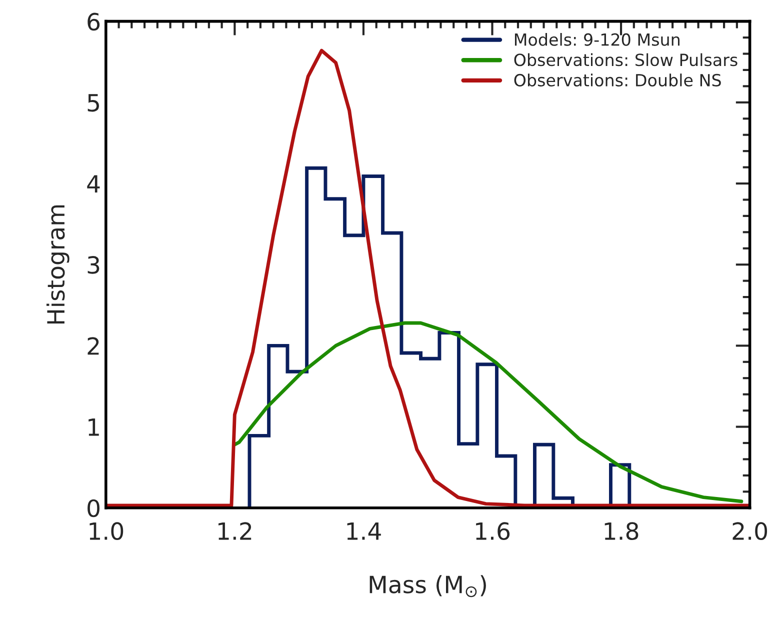 The height and width of the screenshot is (627, 773). What do you see at coordinates (428, 586) in the screenshot?
I see `x-axis-title: Mass (M$_{⊙}$)` at bounding box center [428, 586].